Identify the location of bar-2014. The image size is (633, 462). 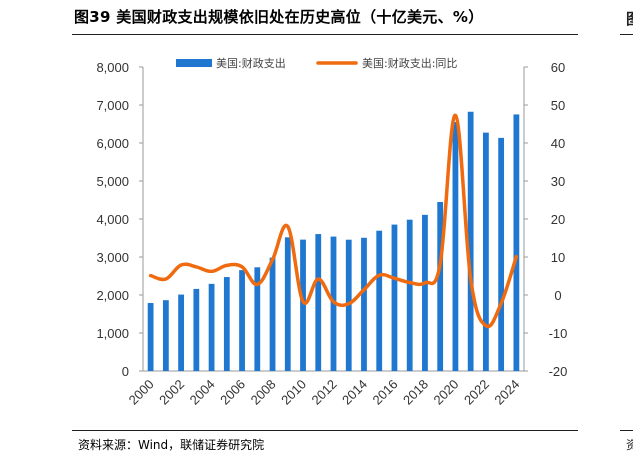
(364, 304).